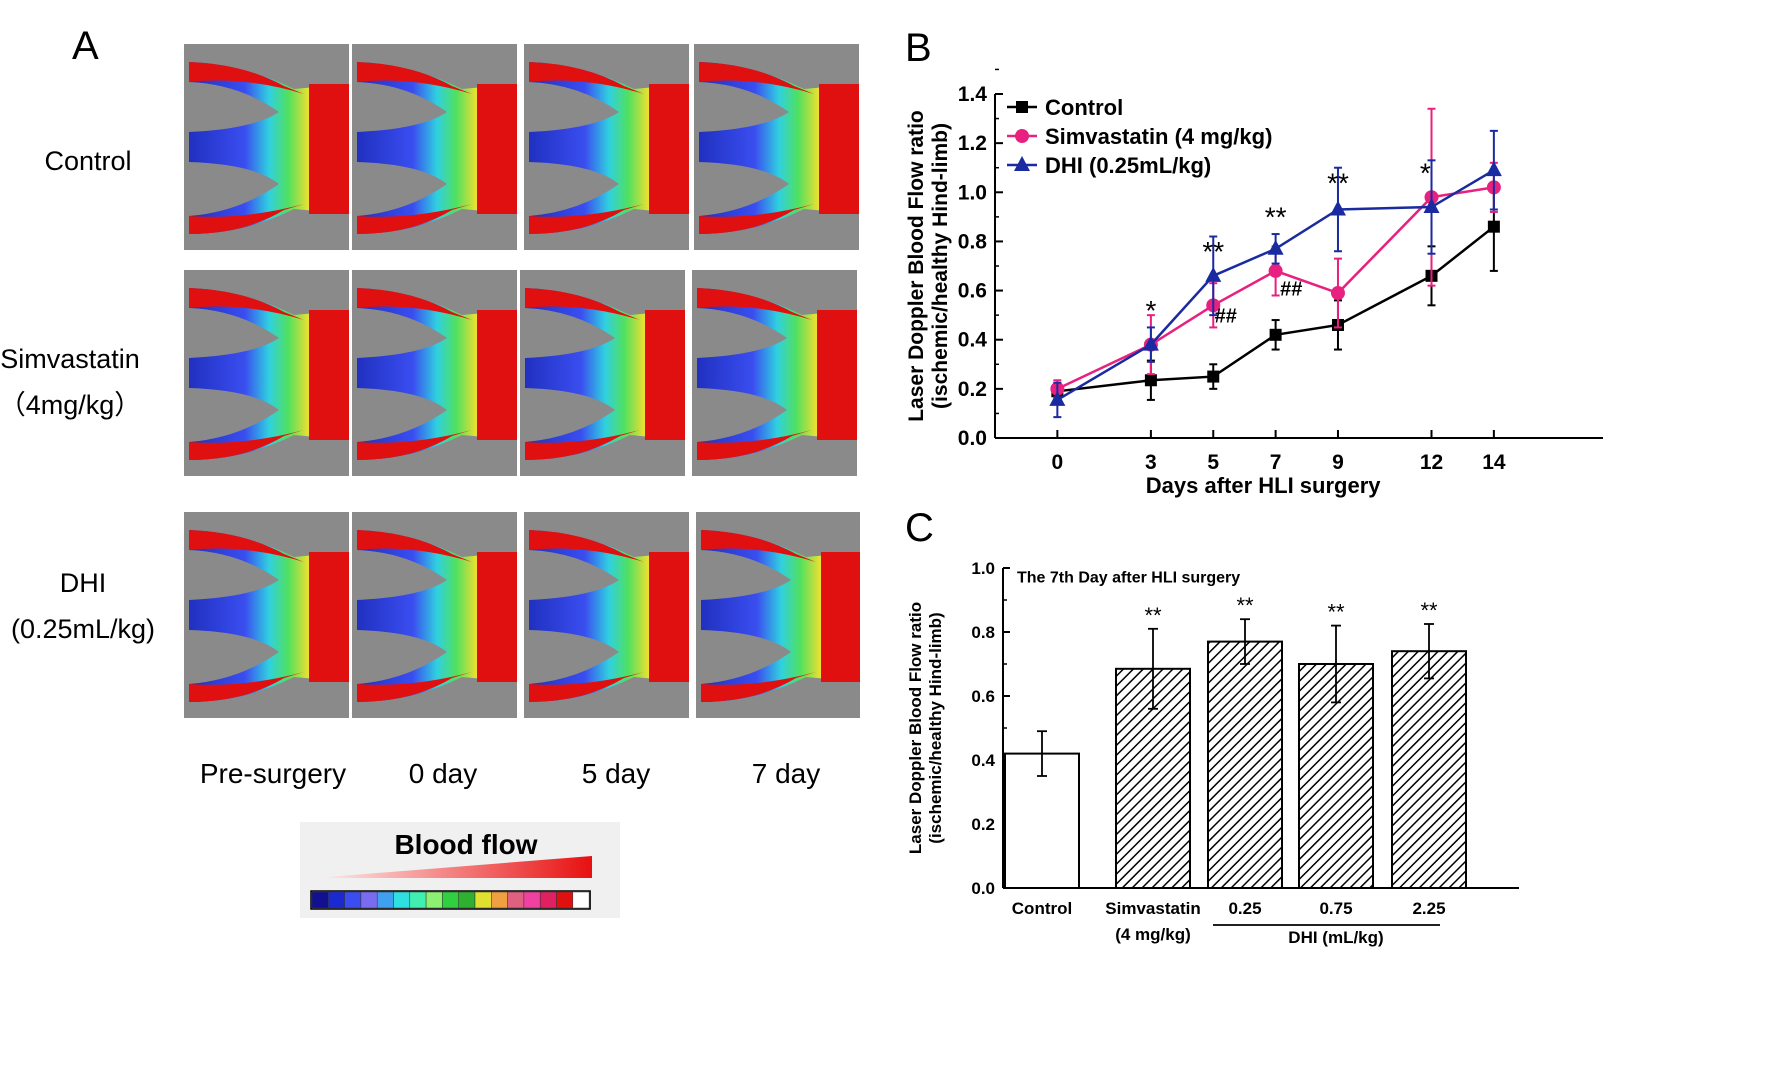 The image size is (1772, 1074). What do you see at coordinates (1431, 462) in the screenshot?
I see `x-tick-label: 12` at bounding box center [1431, 462].